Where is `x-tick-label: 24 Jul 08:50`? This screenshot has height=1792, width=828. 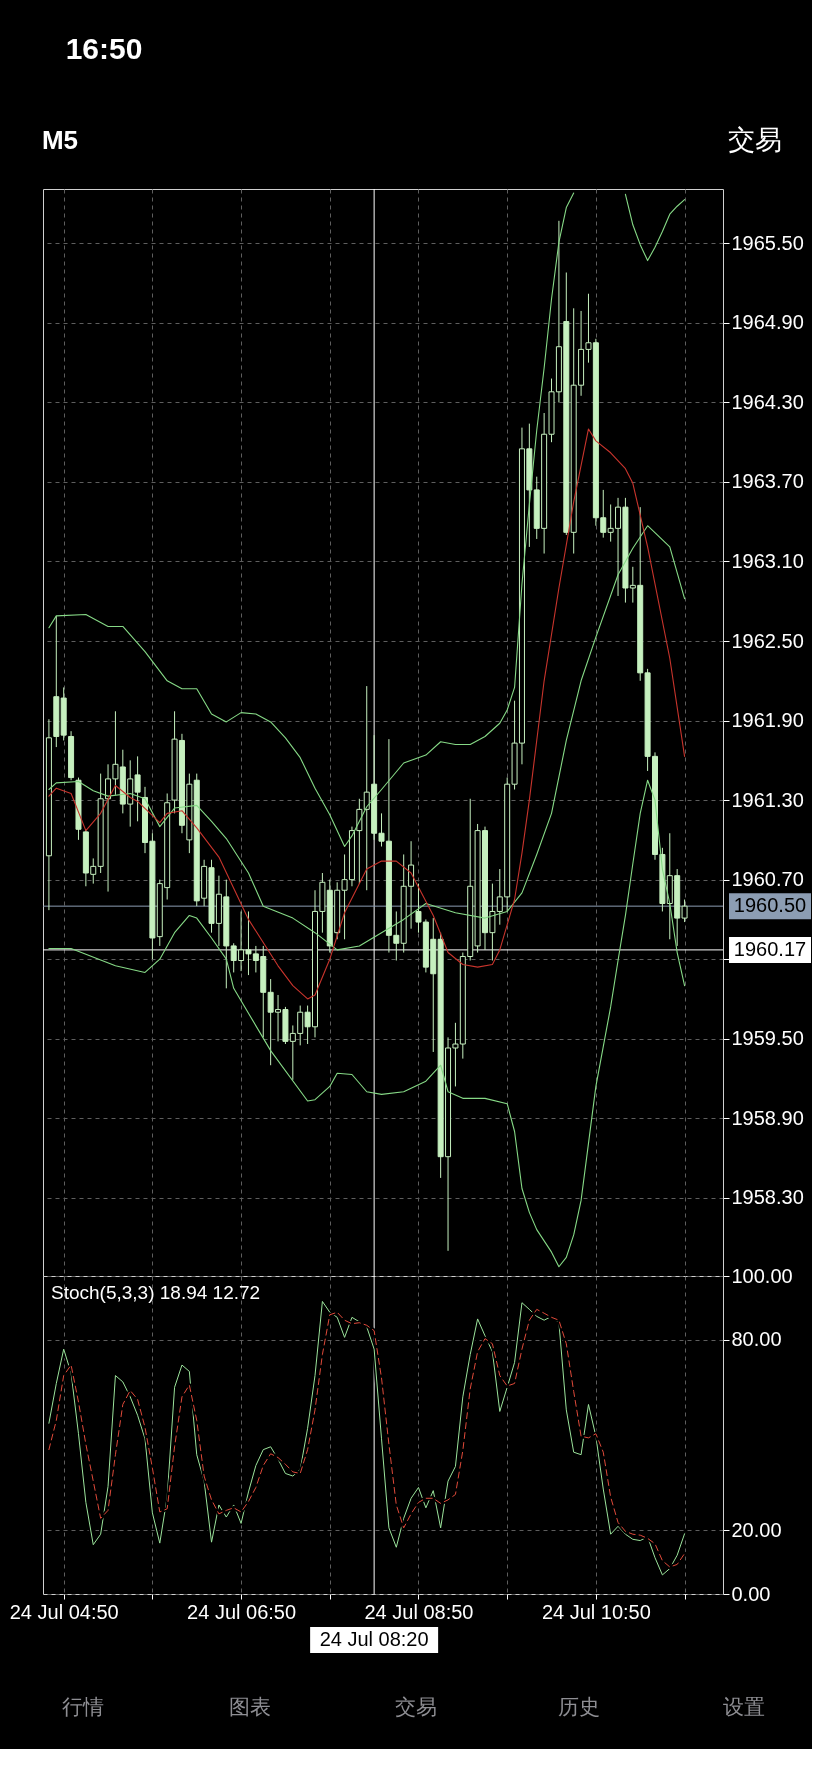
x-tick-label: 24 Jul 08:50 is located at coordinates (419, 1611).